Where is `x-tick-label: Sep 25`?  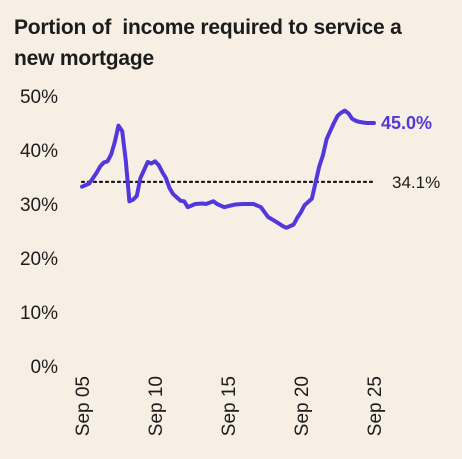 x-tick-label: Sep 25 is located at coordinates (375, 406).